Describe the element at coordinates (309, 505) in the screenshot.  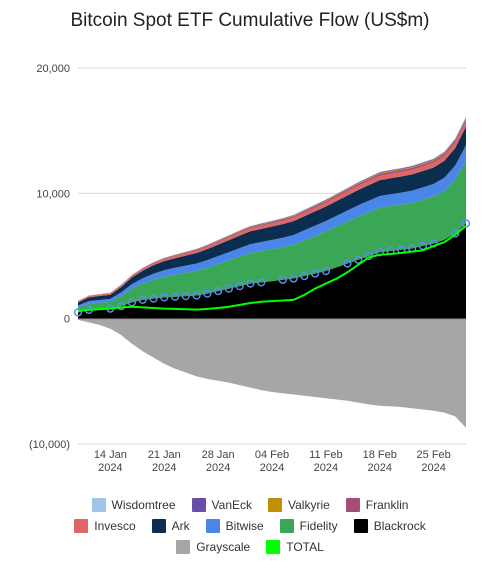
I see `legend-label: Valkyrie` at that location.